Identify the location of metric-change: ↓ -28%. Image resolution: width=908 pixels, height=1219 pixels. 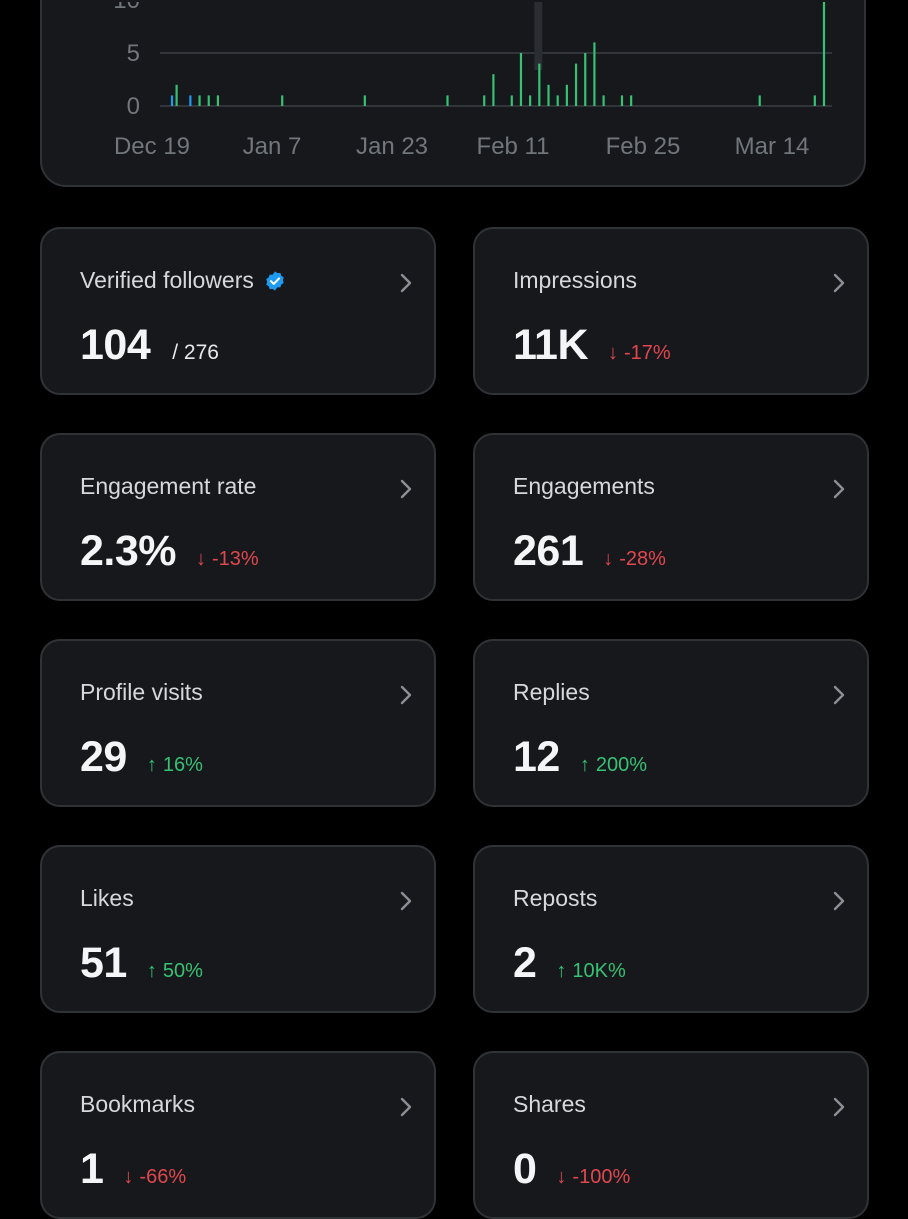
(634, 559).